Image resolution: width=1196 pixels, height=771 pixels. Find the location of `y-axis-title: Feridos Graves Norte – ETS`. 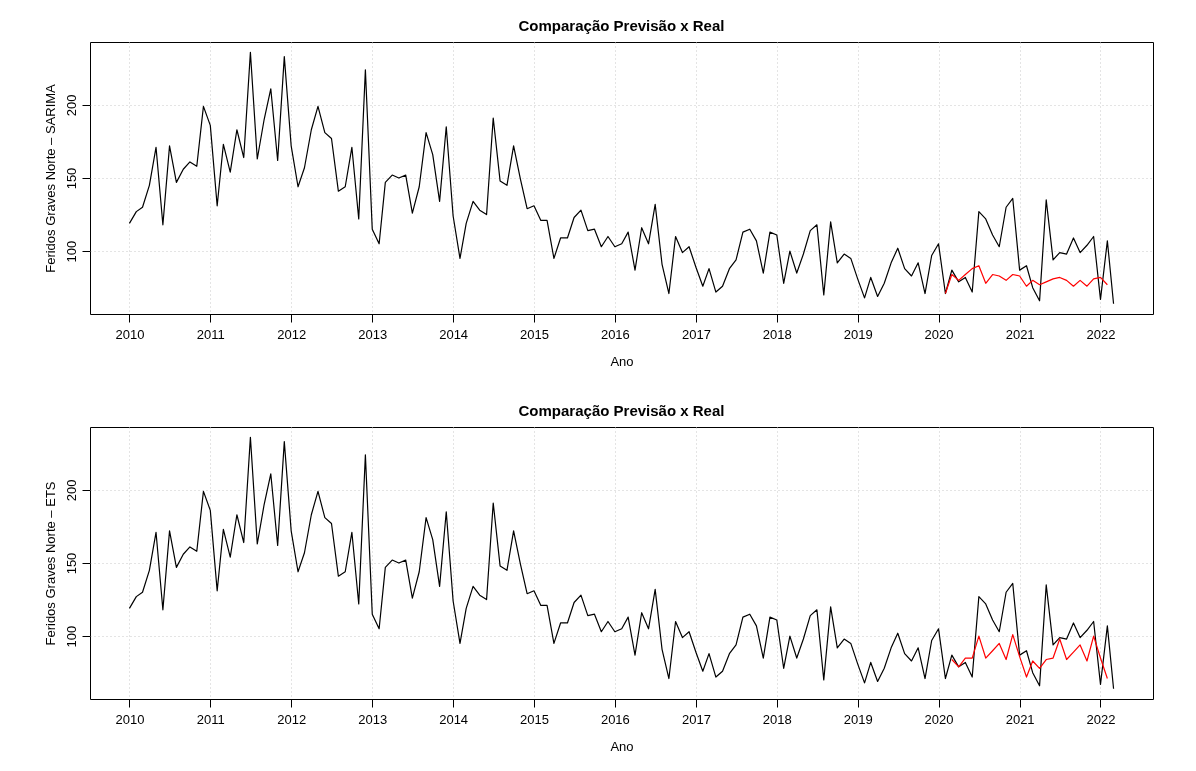

y-axis-title: Feridos Graves Norte – ETS is located at coordinates (50, 563).